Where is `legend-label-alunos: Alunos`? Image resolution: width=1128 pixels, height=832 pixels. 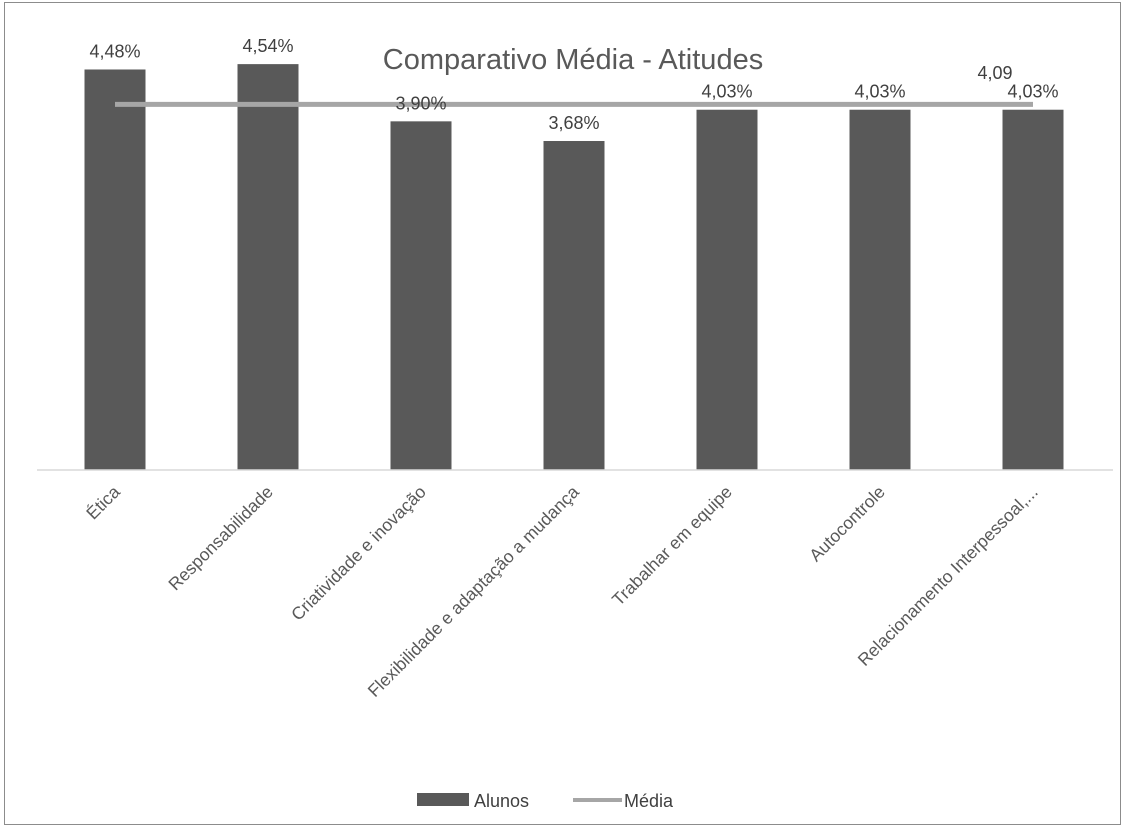 legend-label-alunos: Alunos is located at coordinates (501, 801).